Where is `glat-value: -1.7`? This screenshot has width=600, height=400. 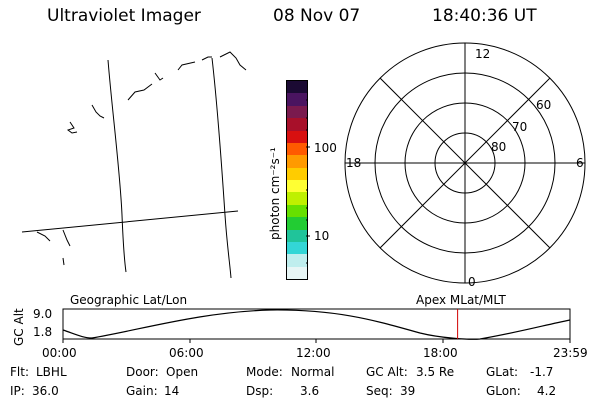
glat-value: -1.7 is located at coordinates (542, 372).